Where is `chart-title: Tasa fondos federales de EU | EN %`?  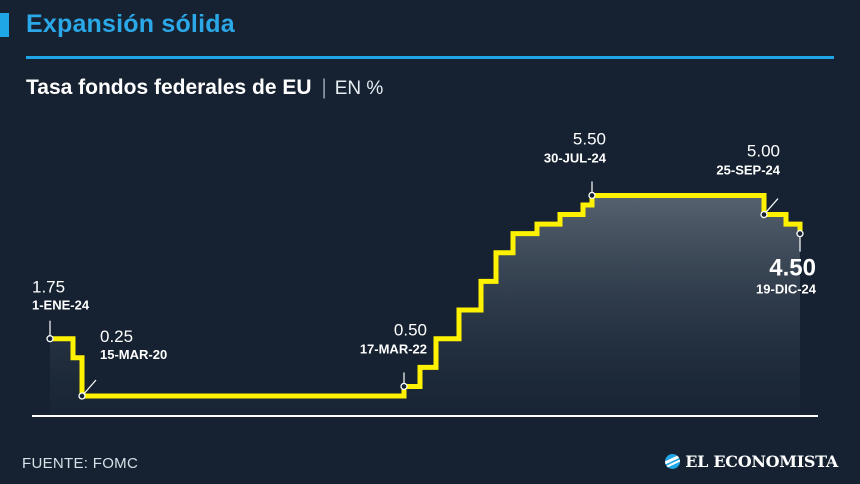 chart-title: Tasa fondos federales de EU | EN % is located at coordinates (204, 88).